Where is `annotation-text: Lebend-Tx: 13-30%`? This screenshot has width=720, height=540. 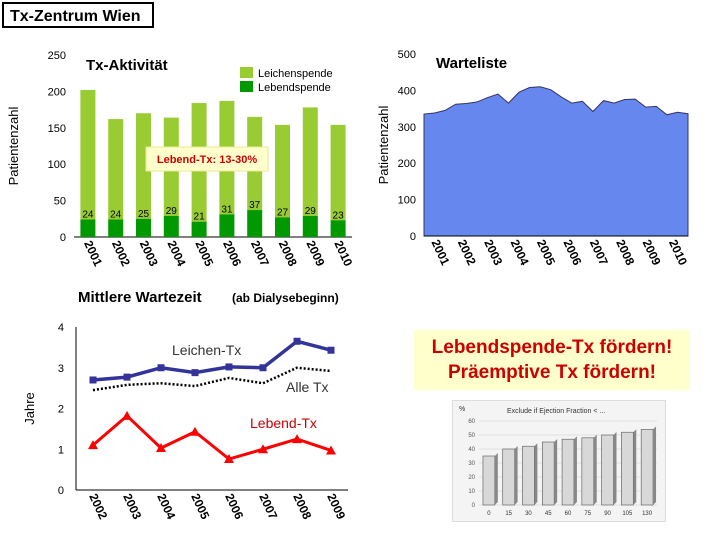 annotation-text: Lebend-Tx: 13-30% is located at coordinates (207, 160).